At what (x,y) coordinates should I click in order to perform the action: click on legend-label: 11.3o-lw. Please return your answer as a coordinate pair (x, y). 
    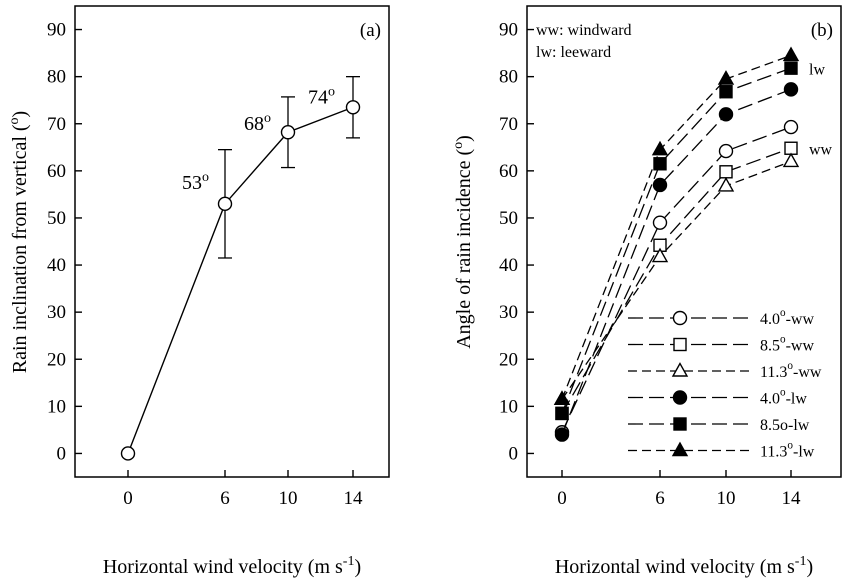
    Looking at the image, I should click on (787, 450).